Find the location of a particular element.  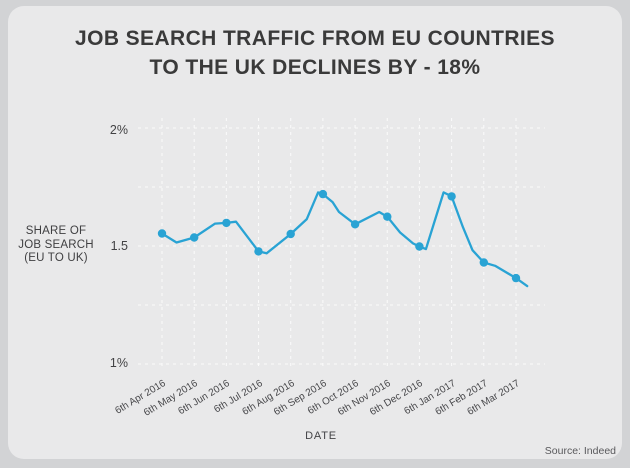

y-tick-label: 1.5 is located at coordinates (119, 246).